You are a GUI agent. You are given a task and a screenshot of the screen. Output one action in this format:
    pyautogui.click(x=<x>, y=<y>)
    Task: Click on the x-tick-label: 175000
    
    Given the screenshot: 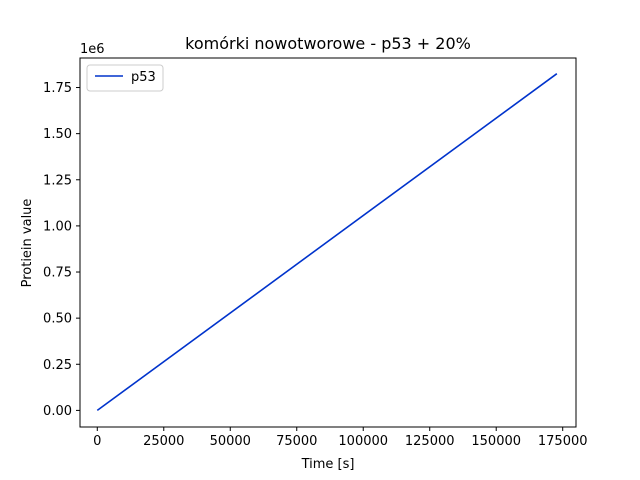 What is the action you would take?
    pyautogui.click(x=563, y=441)
    